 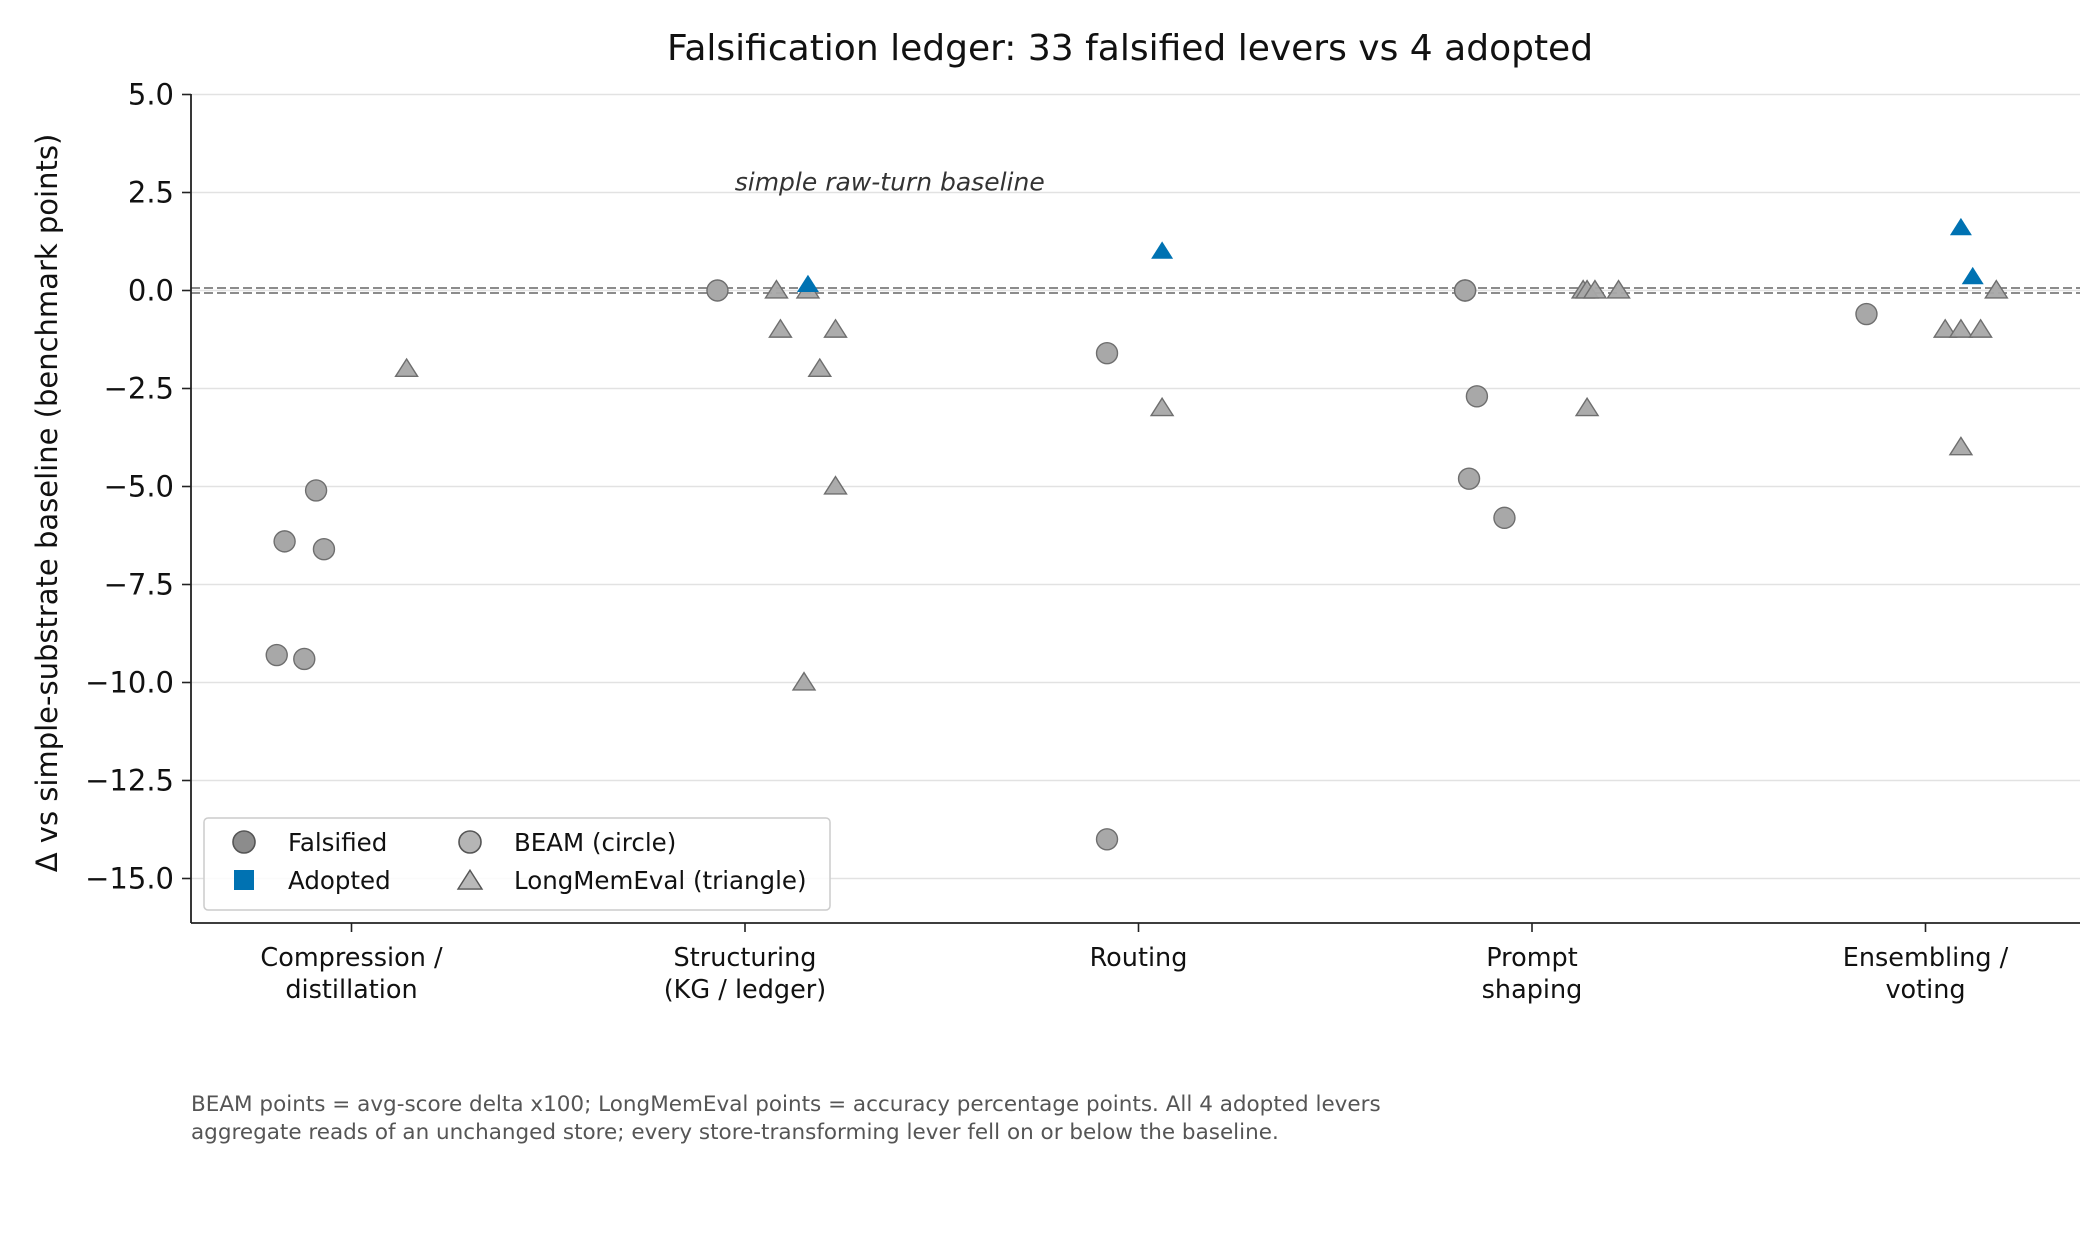 I want to click on x-category-label: (KG / ledger), so click(x=745, y=990).